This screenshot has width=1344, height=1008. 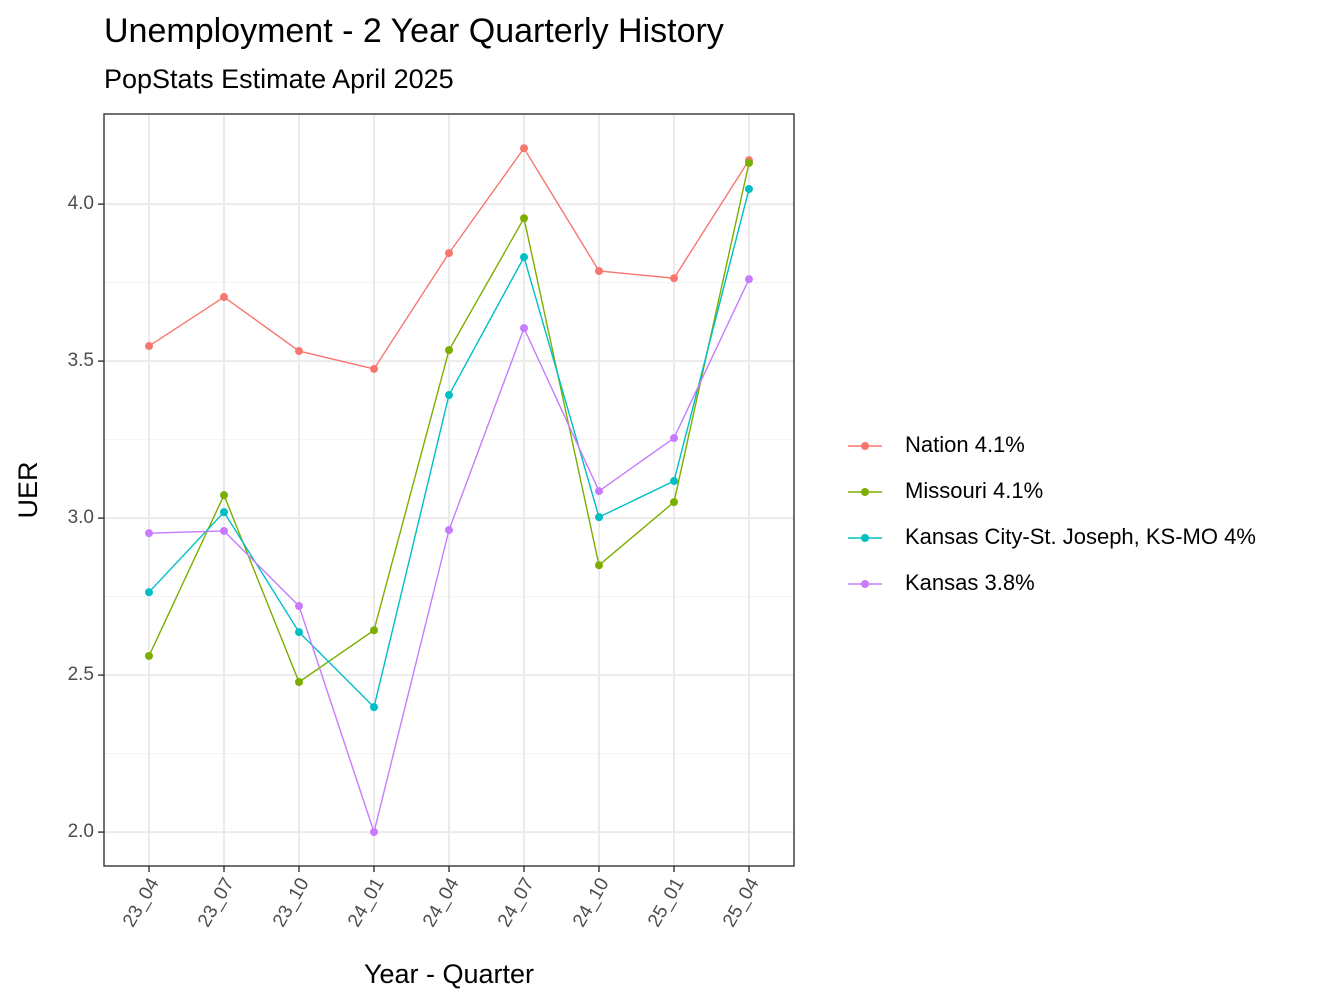 I want to click on x-tick-label: 24_07, so click(x=516, y=903).